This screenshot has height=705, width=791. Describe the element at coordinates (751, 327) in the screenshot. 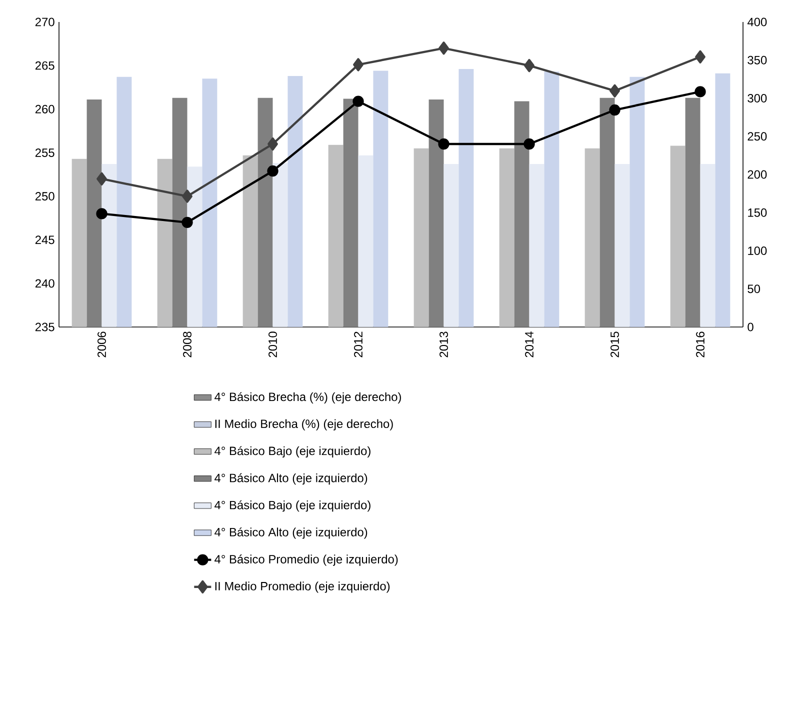

I see `y2-tick-label: 0` at that location.